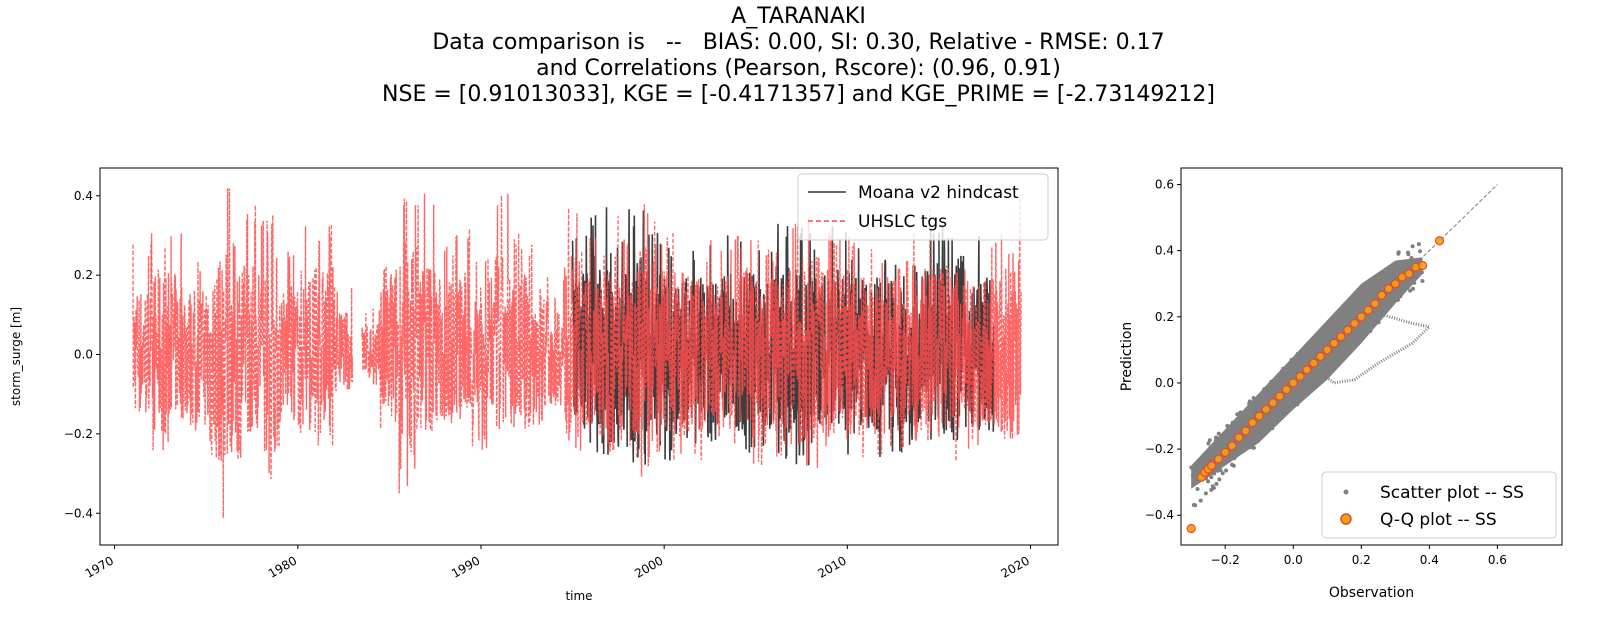  I want to click on qq-points, so click(1315, 385).